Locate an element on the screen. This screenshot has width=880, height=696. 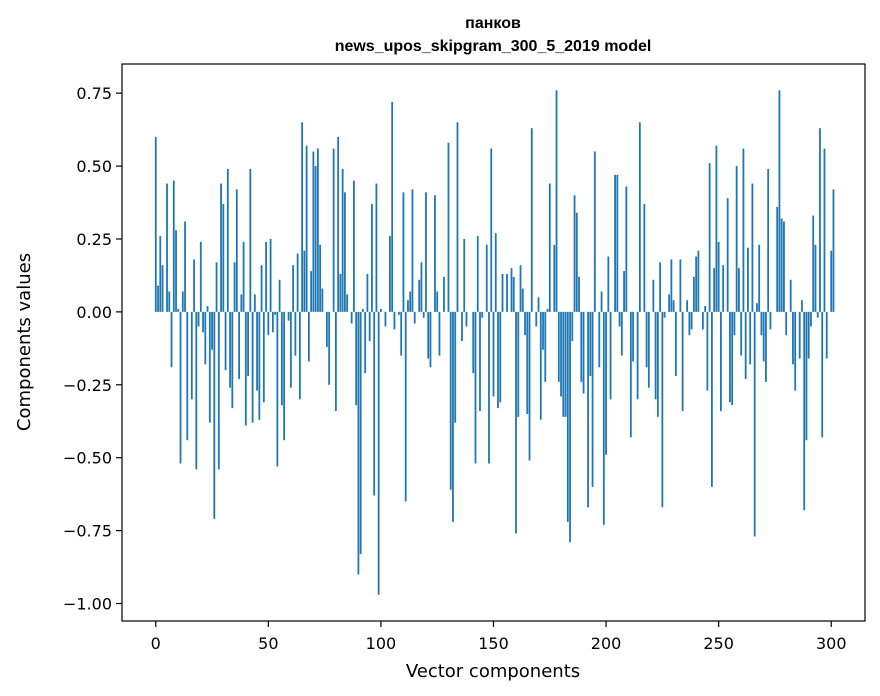
y-tick-label: 0.25 is located at coordinates (94, 239).